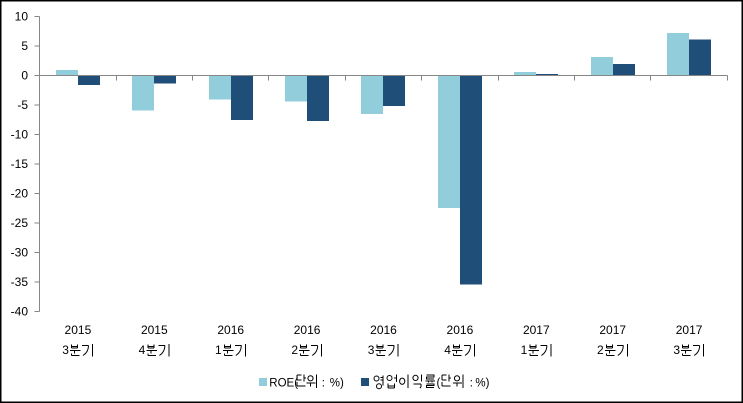  Describe the element at coordinates (20, 253) in the screenshot. I see `svg-text: -30` at that location.